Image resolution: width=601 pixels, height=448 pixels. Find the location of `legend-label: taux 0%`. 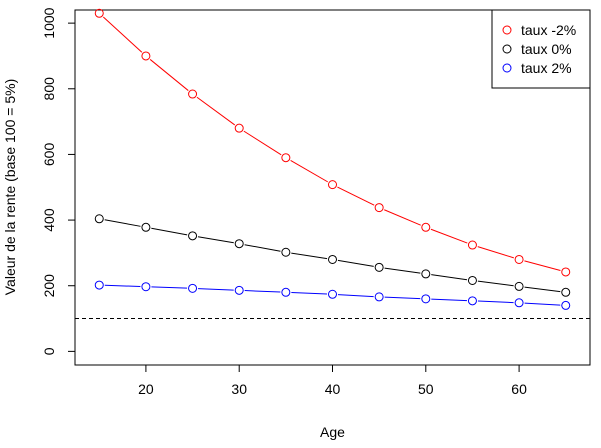

legend-label: taux 0% is located at coordinates (546, 49).